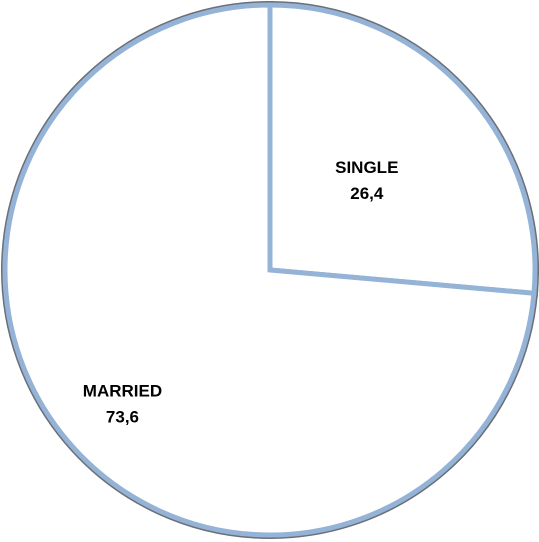  What do you see at coordinates (366, 167) in the screenshot?
I see `slice-label: SINGLE` at bounding box center [366, 167].